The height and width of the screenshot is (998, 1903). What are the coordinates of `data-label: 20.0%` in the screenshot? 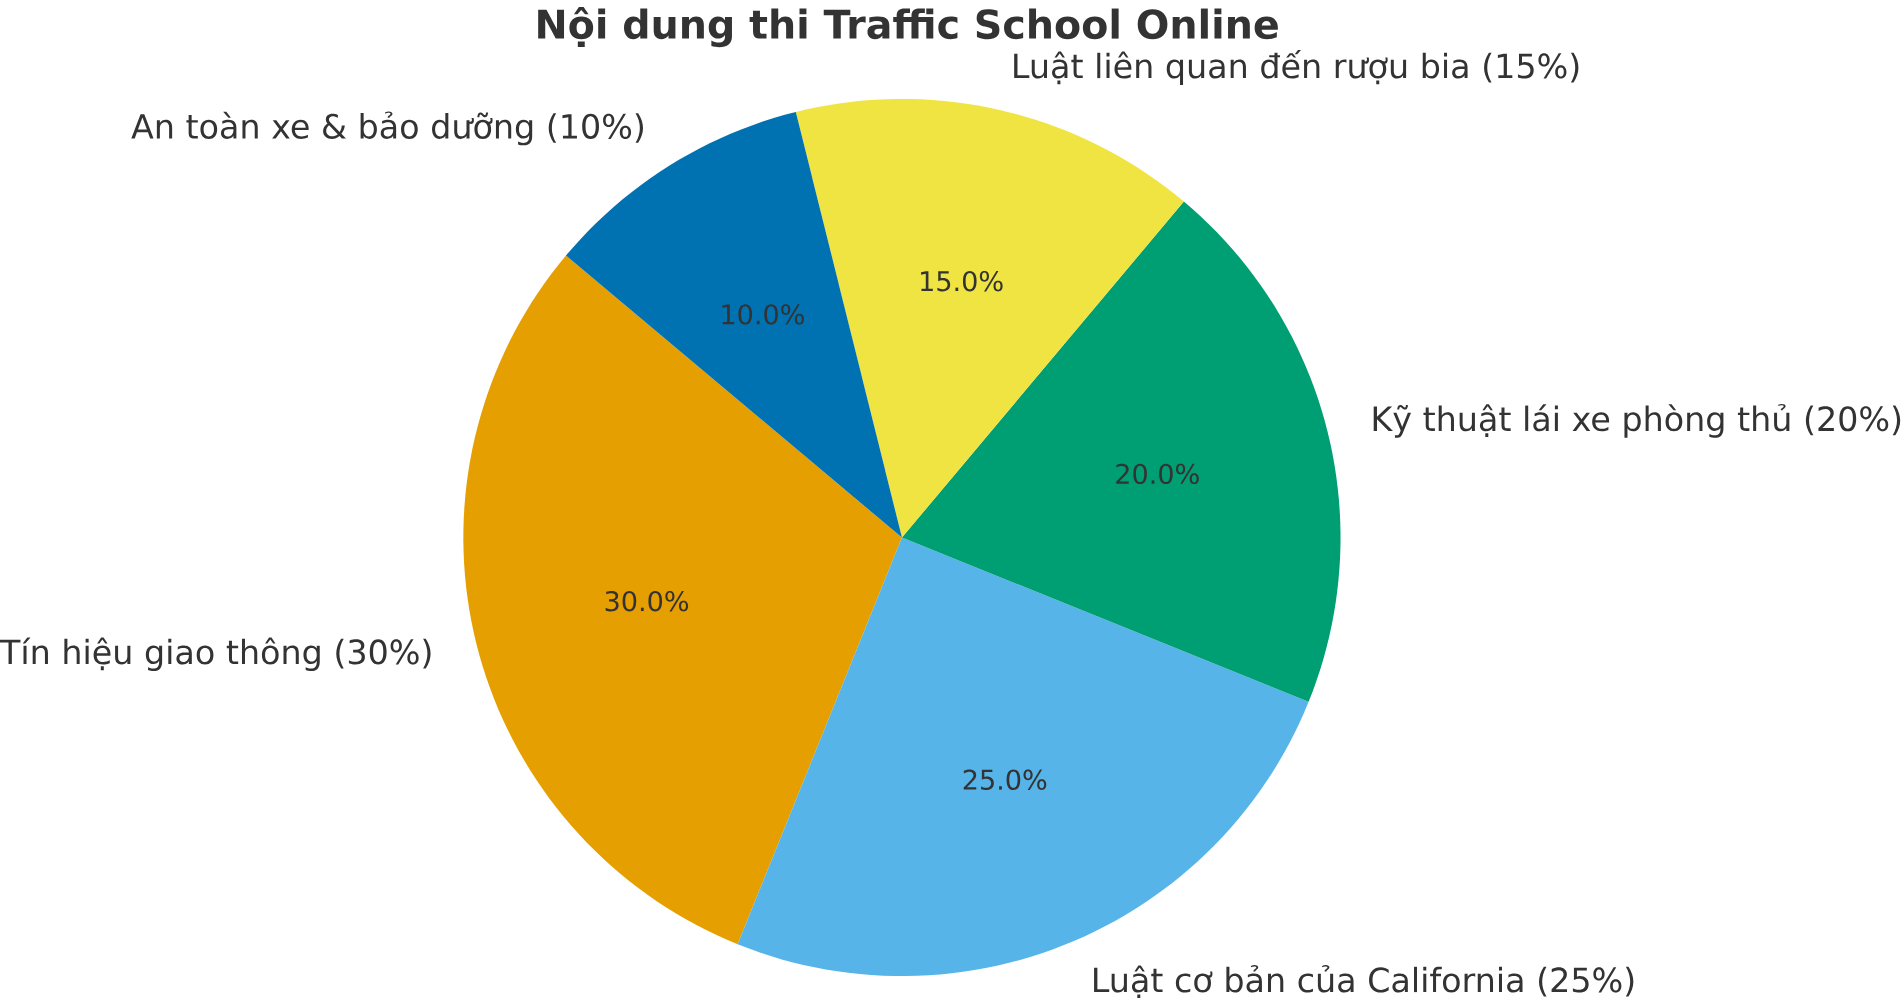 It's located at (1157, 474).